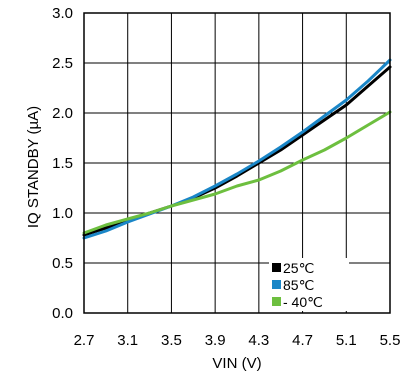  I want to click on x-tick-label: 3.5, so click(171, 340).